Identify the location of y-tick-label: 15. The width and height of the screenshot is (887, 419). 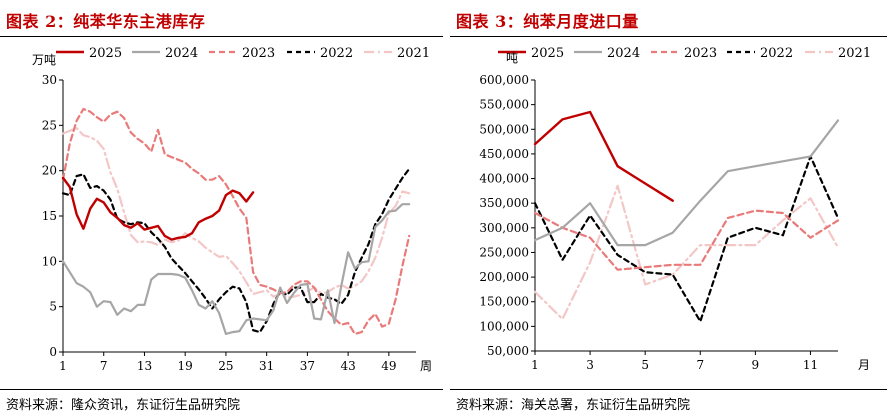
(49, 216).